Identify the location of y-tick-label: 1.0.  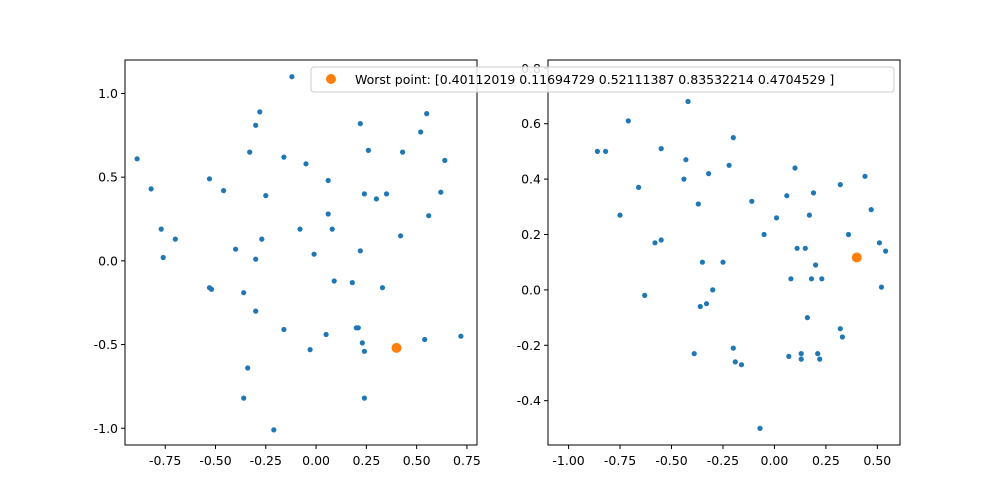
(108, 93).